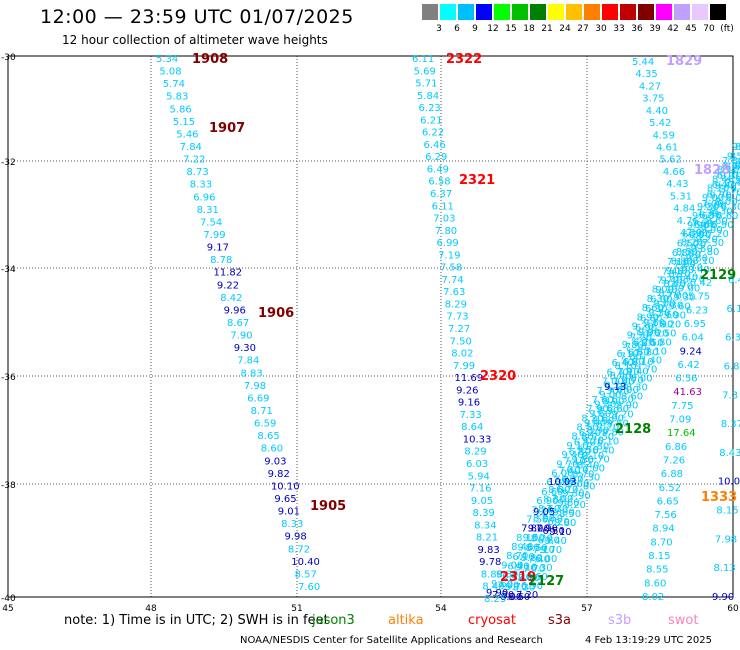  What do you see at coordinates (663, 529) in the screenshot?
I see `wave-height-value: 8.94` at bounding box center [663, 529].